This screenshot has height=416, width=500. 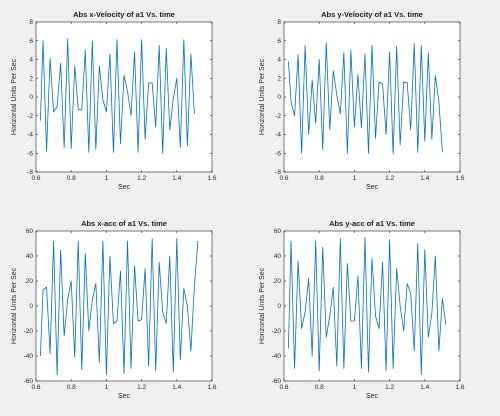 I want to click on chart-title: Abs x-acc of a1 Vs. time, so click(x=124, y=223).